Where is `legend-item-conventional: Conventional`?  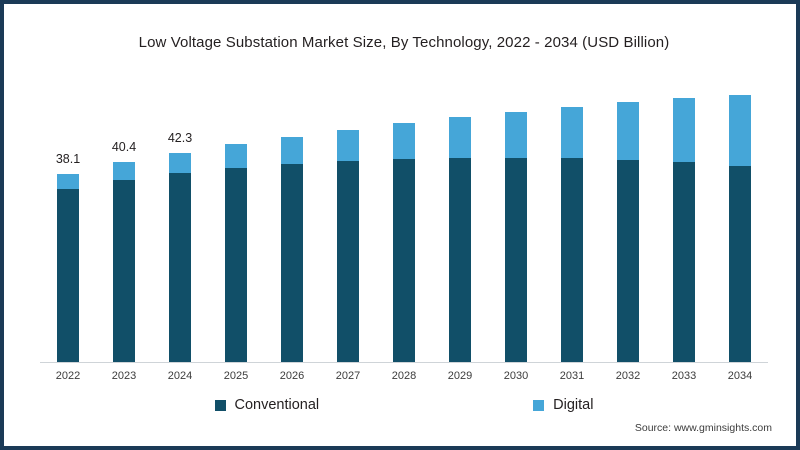 legend-item-conventional: Conventional is located at coordinates (267, 405).